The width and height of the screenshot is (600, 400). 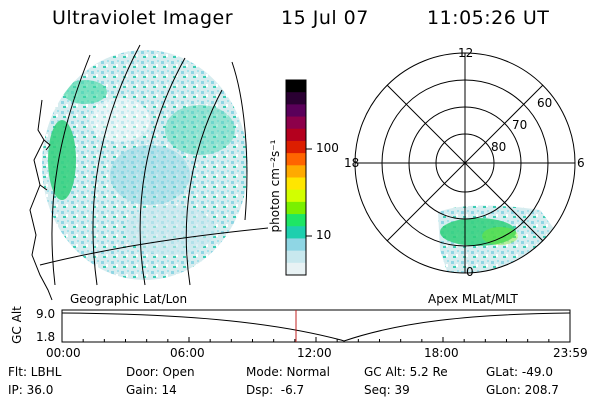 What do you see at coordinates (499, 147) in the screenshot?
I see `lat-label-80: 80` at bounding box center [499, 147].